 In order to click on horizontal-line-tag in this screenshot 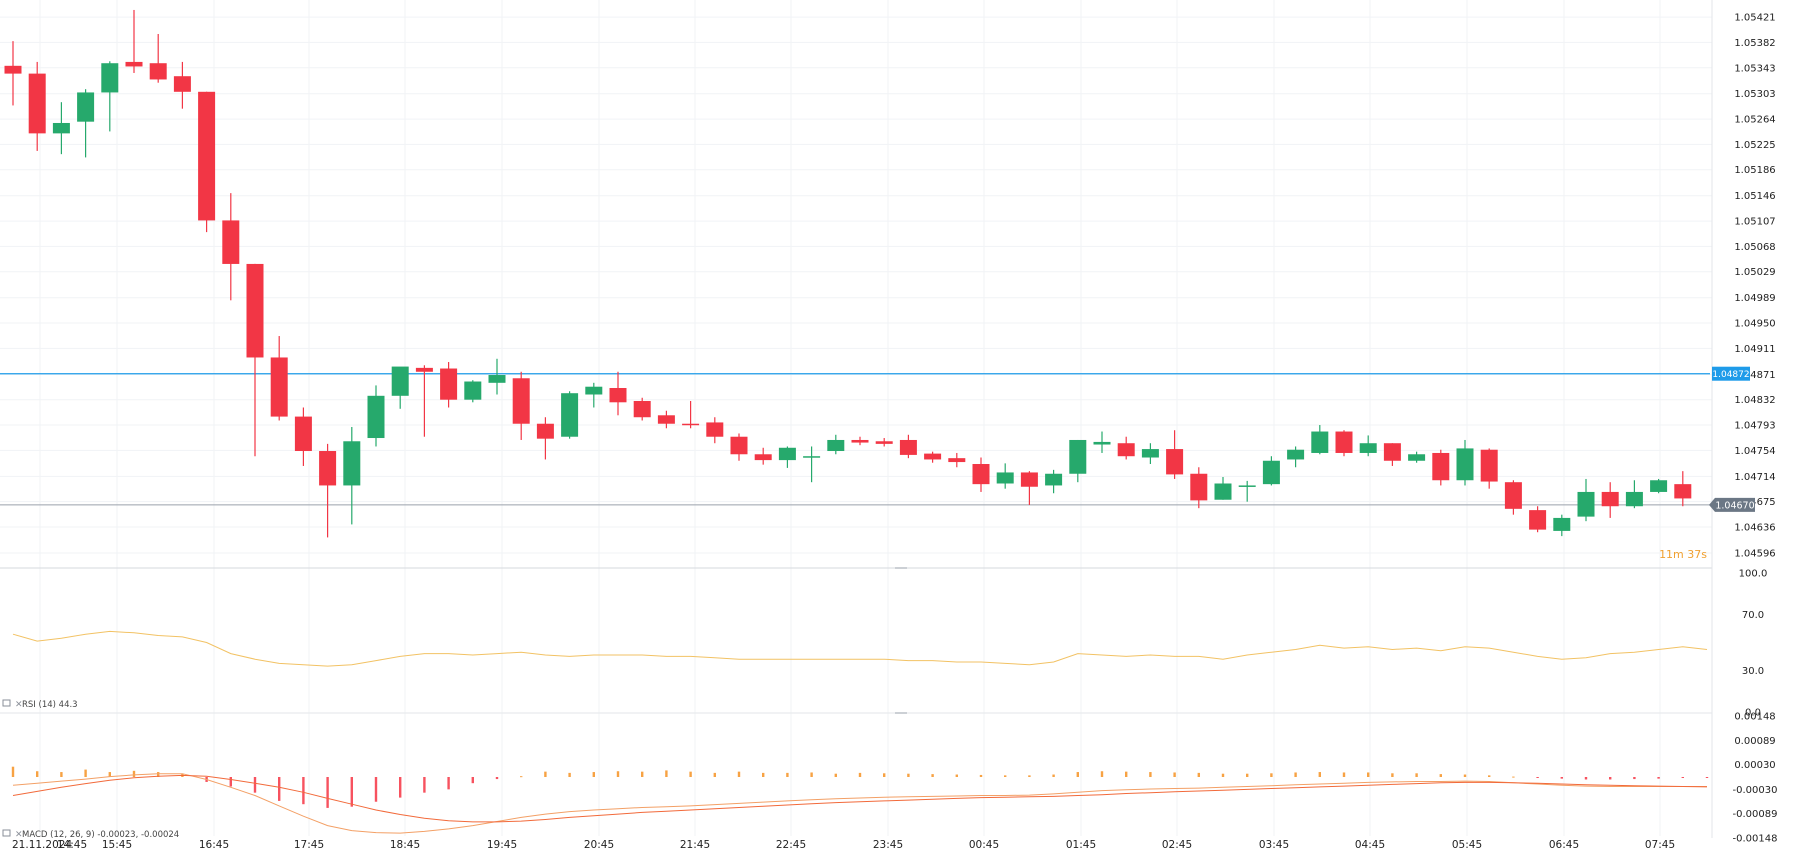, I will do `click(1731, 373)`.